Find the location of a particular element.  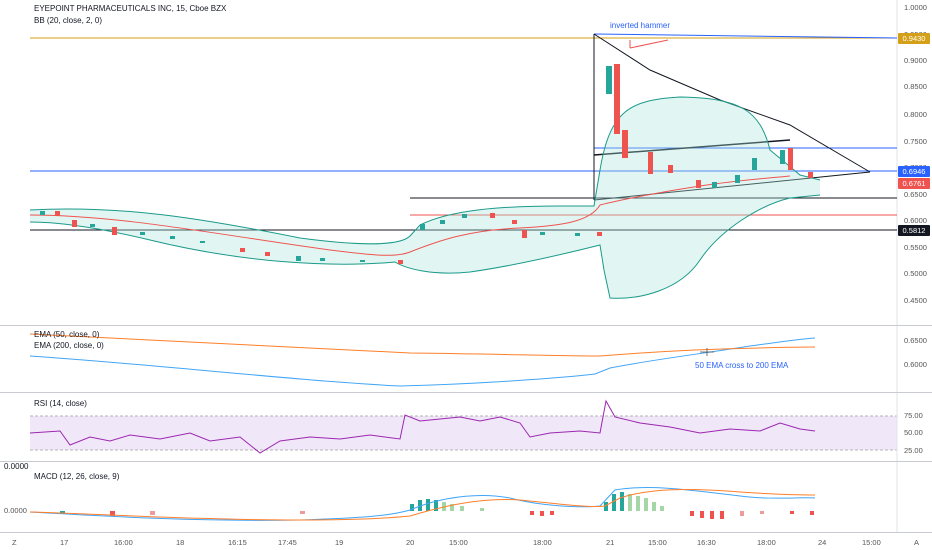

macd-line is located at coordinates (422, 504).